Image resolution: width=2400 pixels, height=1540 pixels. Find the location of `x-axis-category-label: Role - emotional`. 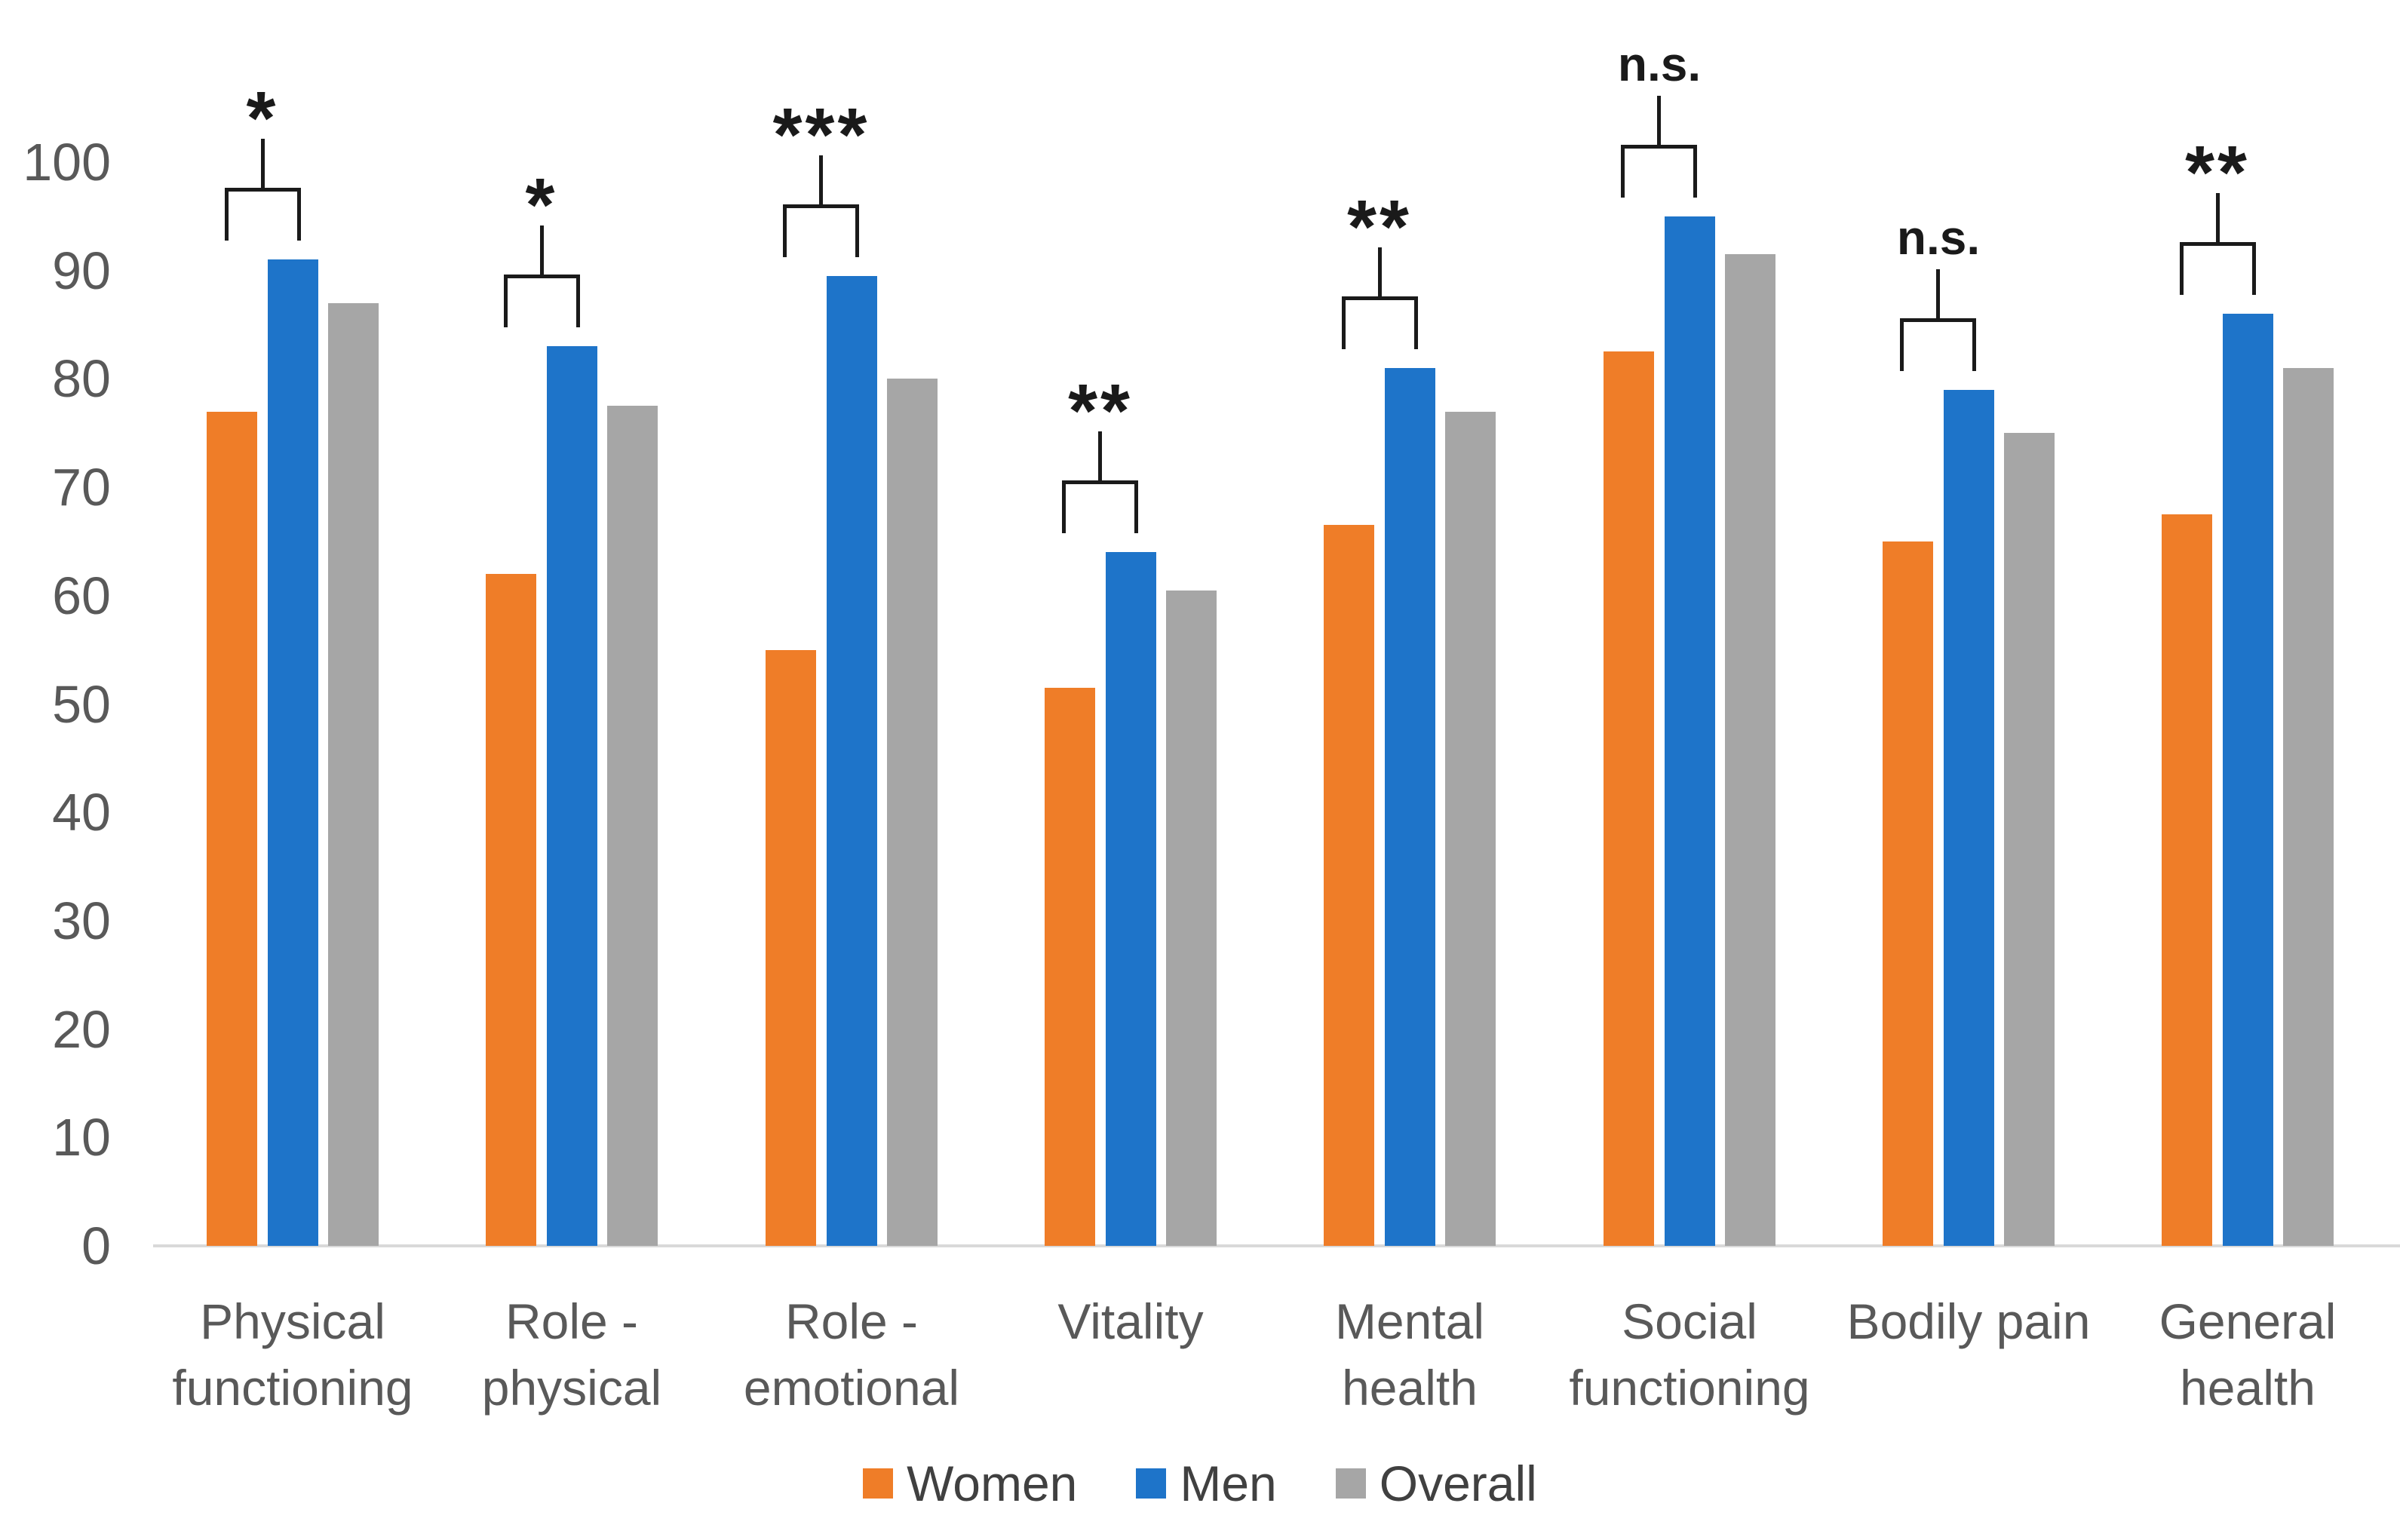

x-axis-category-label: Role - emotional is located at coordinates (852, 1354).